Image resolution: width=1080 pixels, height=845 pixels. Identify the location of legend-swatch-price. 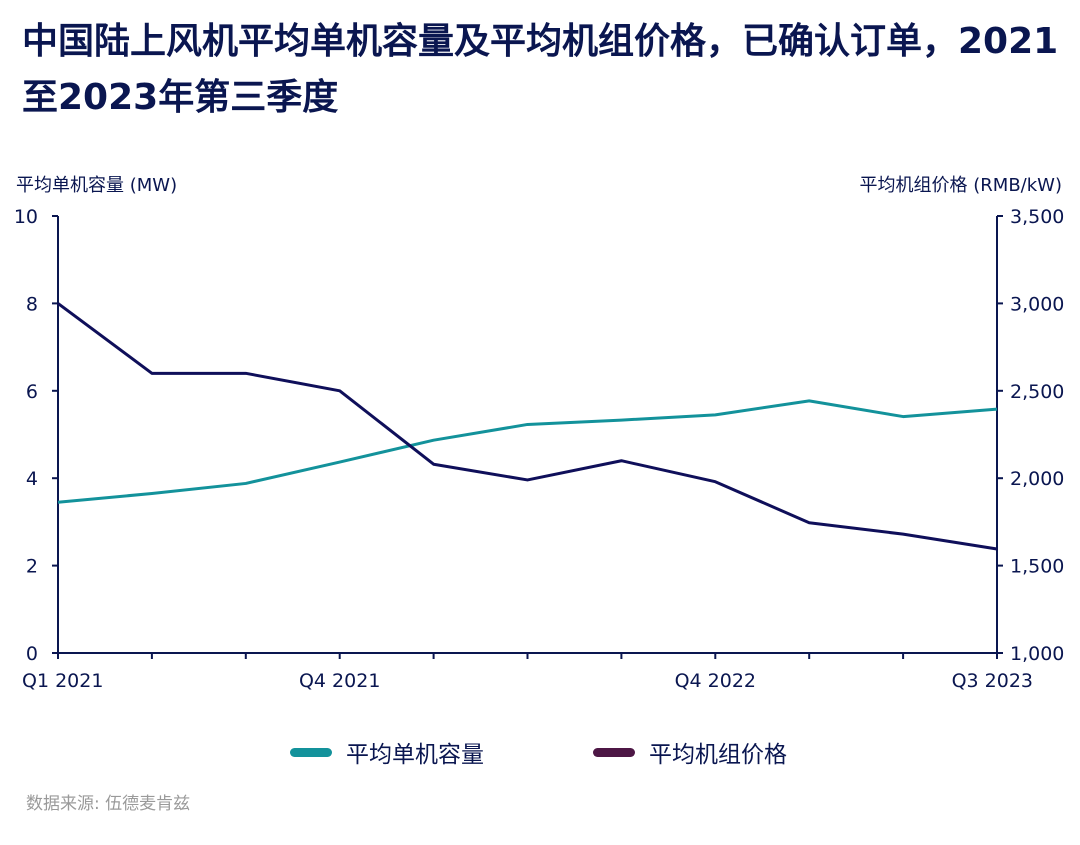
(614, 752).